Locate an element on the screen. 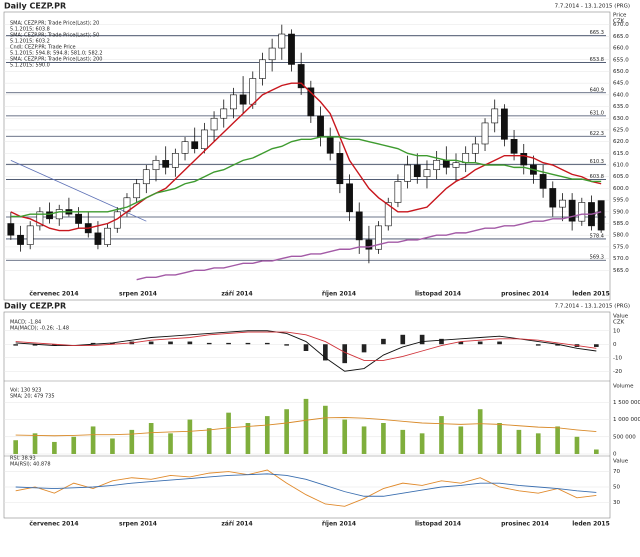 This screenshot has height=557, width=640. y-label: Price is located at coordinates (620, 16).